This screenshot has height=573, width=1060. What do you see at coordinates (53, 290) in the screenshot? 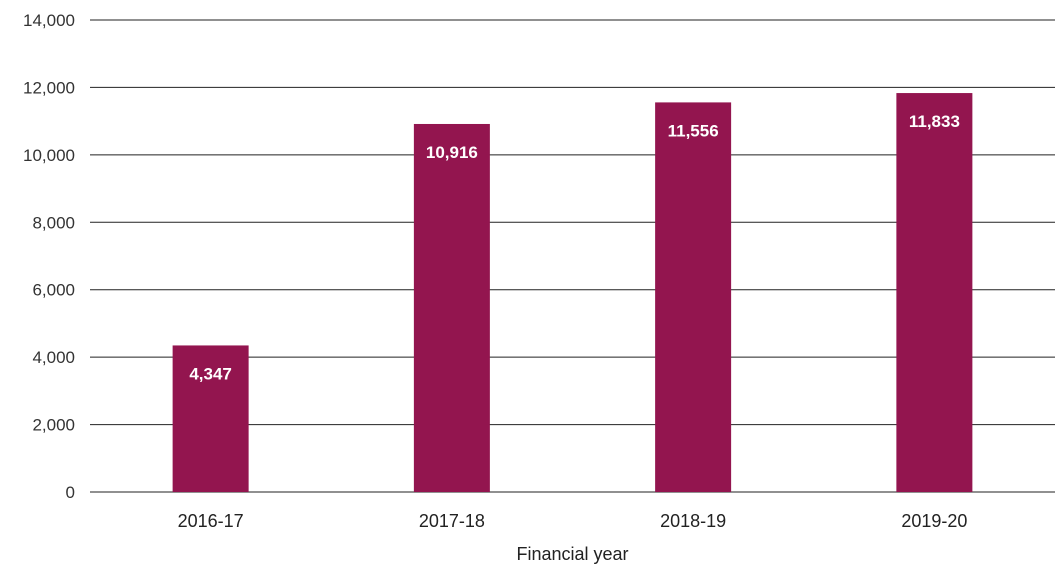
I see `y-tick-label: 6,000` at bounding box center [53, 290].